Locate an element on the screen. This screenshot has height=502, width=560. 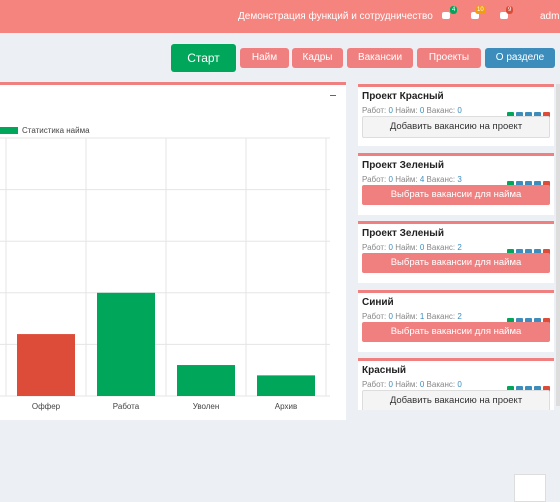
nav-button: О разделе is located at coordinates (520, 58).